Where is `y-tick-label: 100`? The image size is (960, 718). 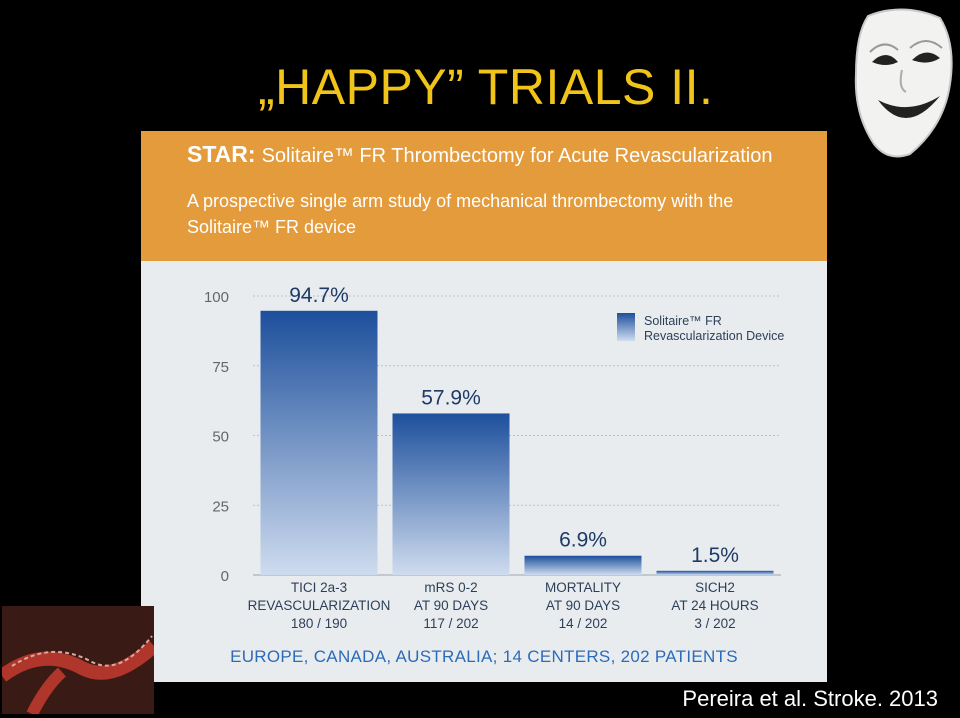 y-tick-label: 100 is located at coordinates (216, 297).